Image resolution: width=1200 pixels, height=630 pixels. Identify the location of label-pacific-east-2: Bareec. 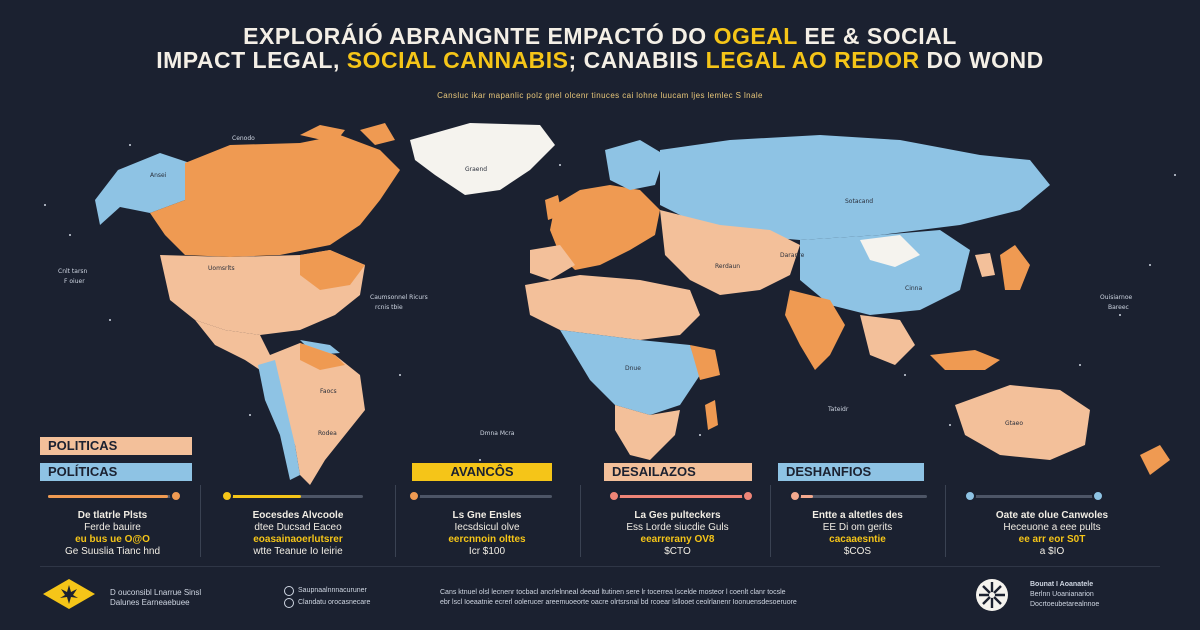
(1118, 307).